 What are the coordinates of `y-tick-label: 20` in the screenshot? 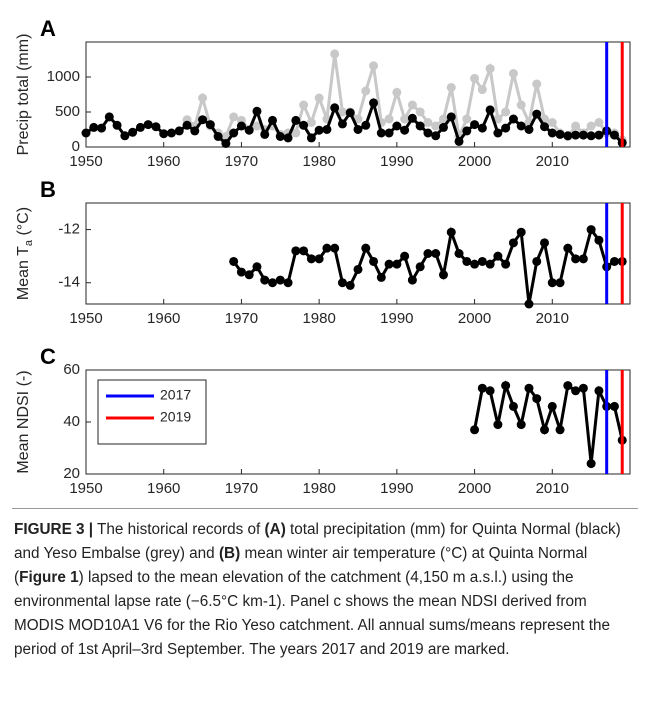 It's located at (71, 473).